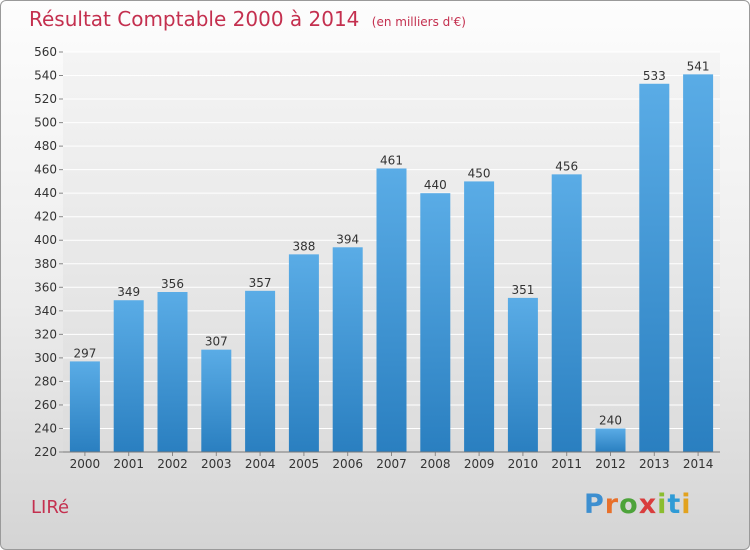 This screenshot has height=550, width=750. Describe the element at coordinates (45, 358) in the screenshot. I see `y-tick-label: 300` at that location.